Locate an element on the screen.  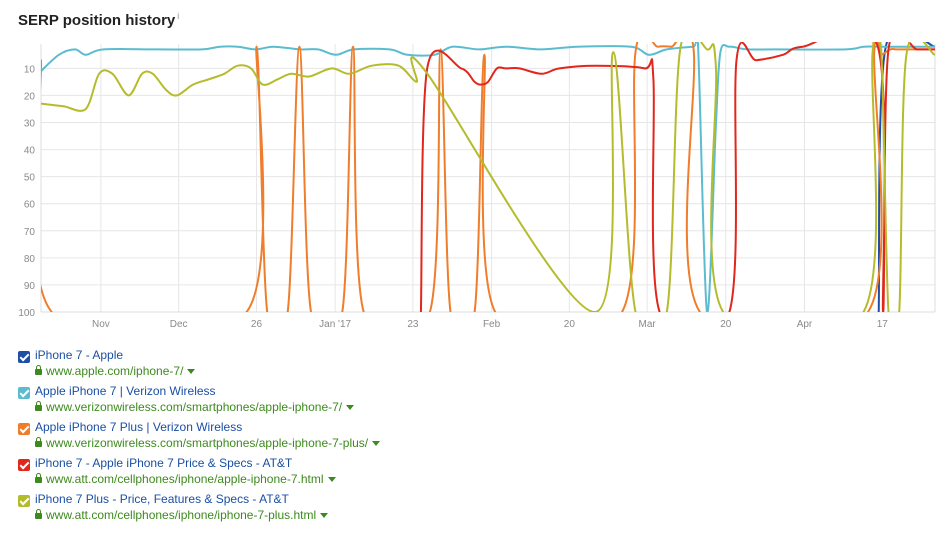
y-tick-label: 40 is located at coordinates (30, 151).